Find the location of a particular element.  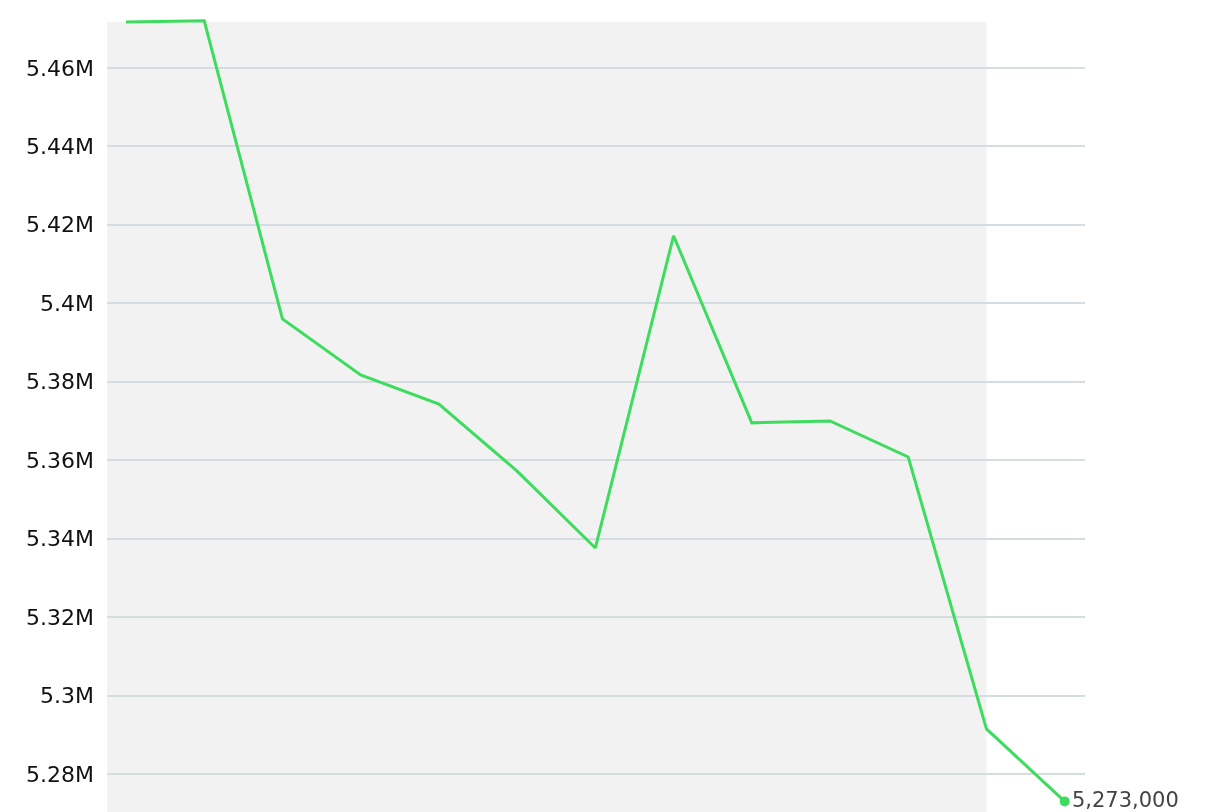

data-label: 5,273,000 is located at coordinates (1125, 799).